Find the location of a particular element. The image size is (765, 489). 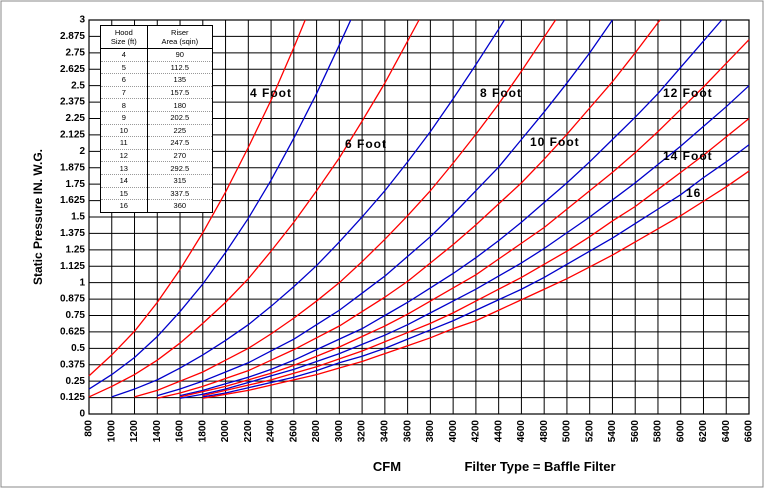

y-tick-label: 3 is located at coordinates (82, 20).